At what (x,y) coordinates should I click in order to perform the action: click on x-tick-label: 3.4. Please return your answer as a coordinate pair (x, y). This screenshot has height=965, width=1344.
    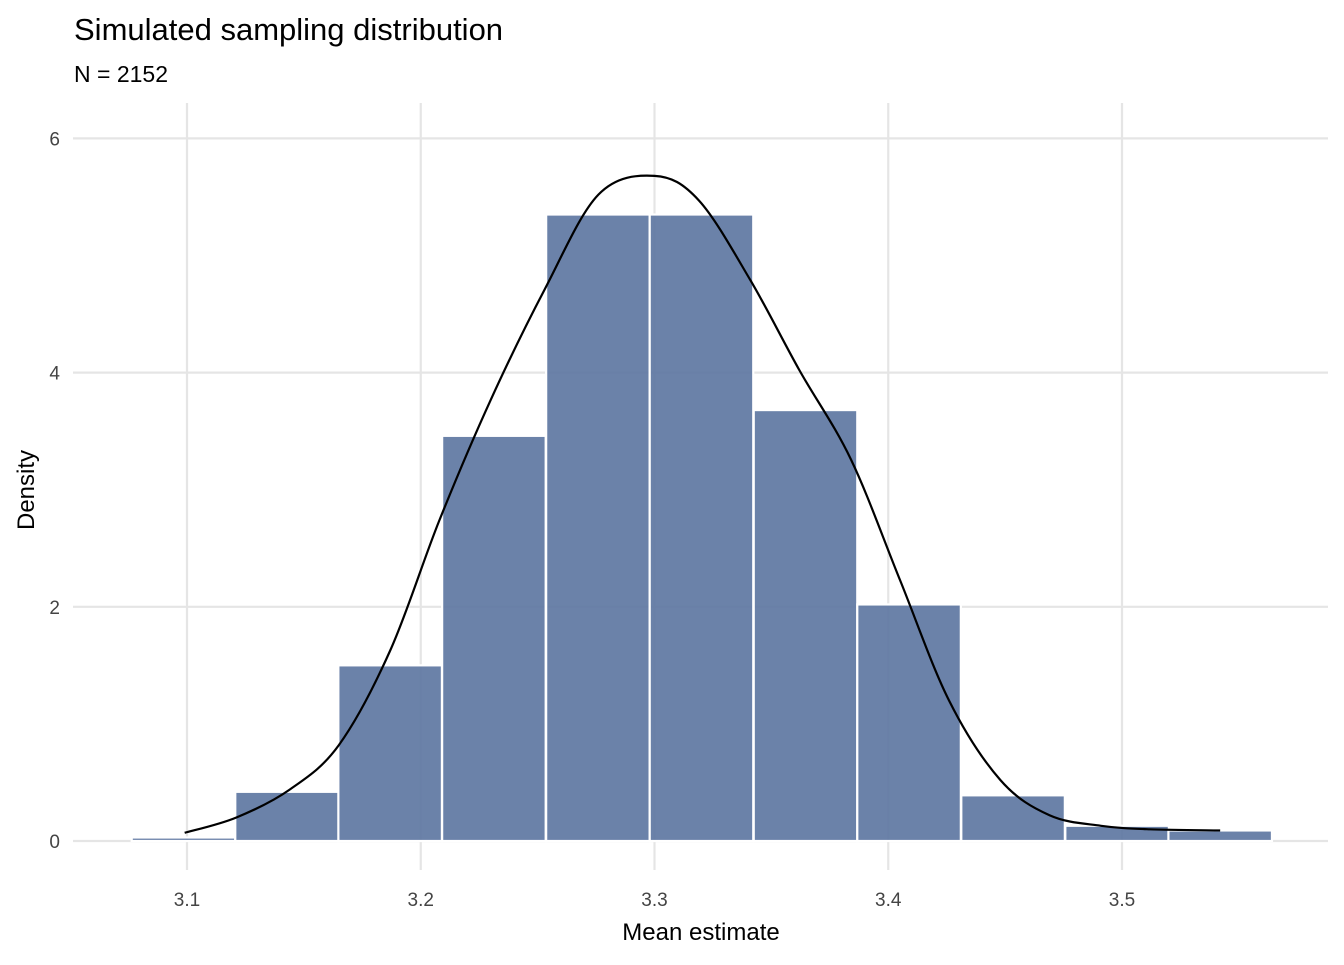
    Looking at the image, I should click on (888, 900).